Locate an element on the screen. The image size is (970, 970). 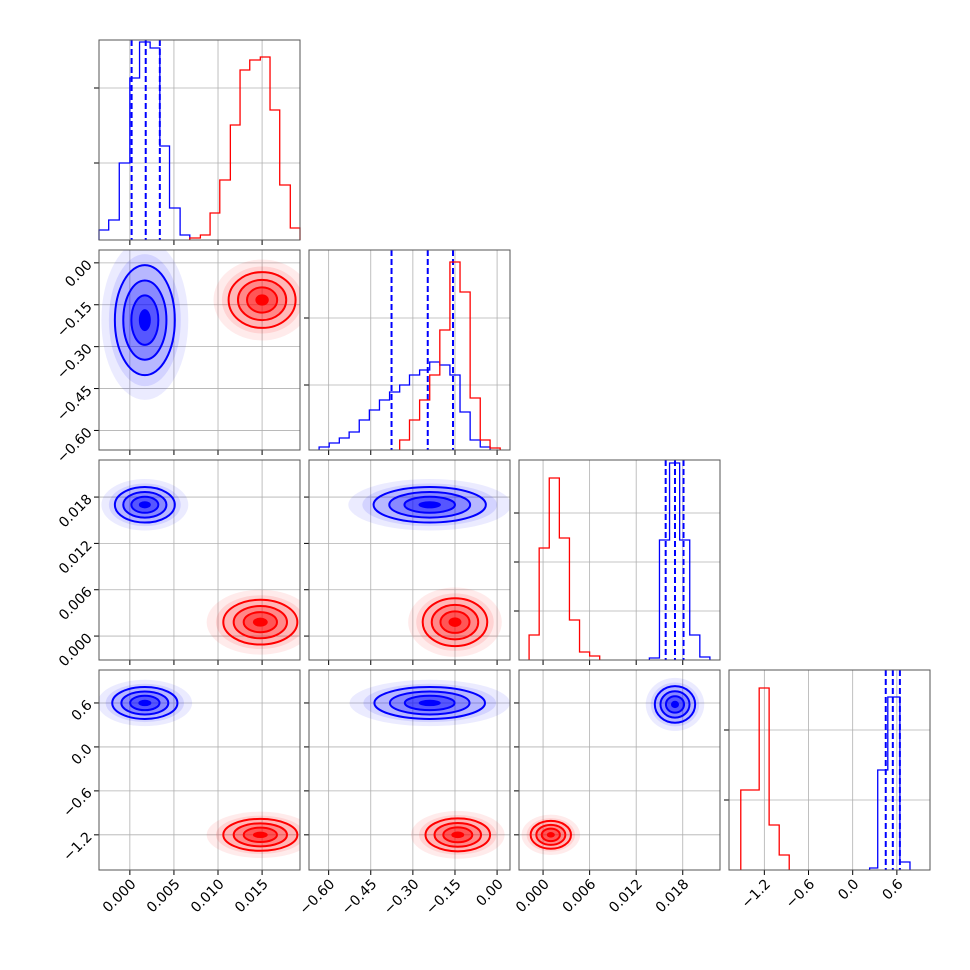
x-tick-label: −0.45 is located at coordinates (360, 897).